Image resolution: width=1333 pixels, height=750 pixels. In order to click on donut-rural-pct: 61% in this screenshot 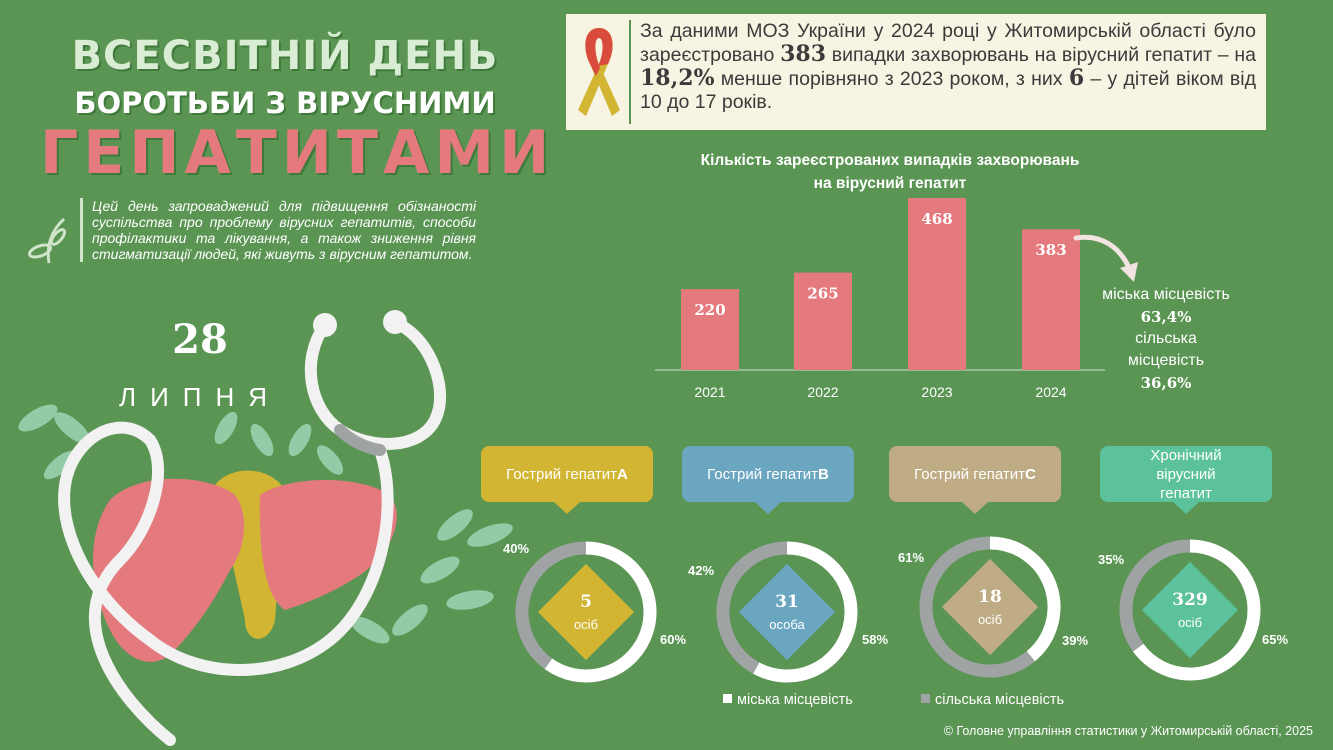, I will do `click(911, 557)`.